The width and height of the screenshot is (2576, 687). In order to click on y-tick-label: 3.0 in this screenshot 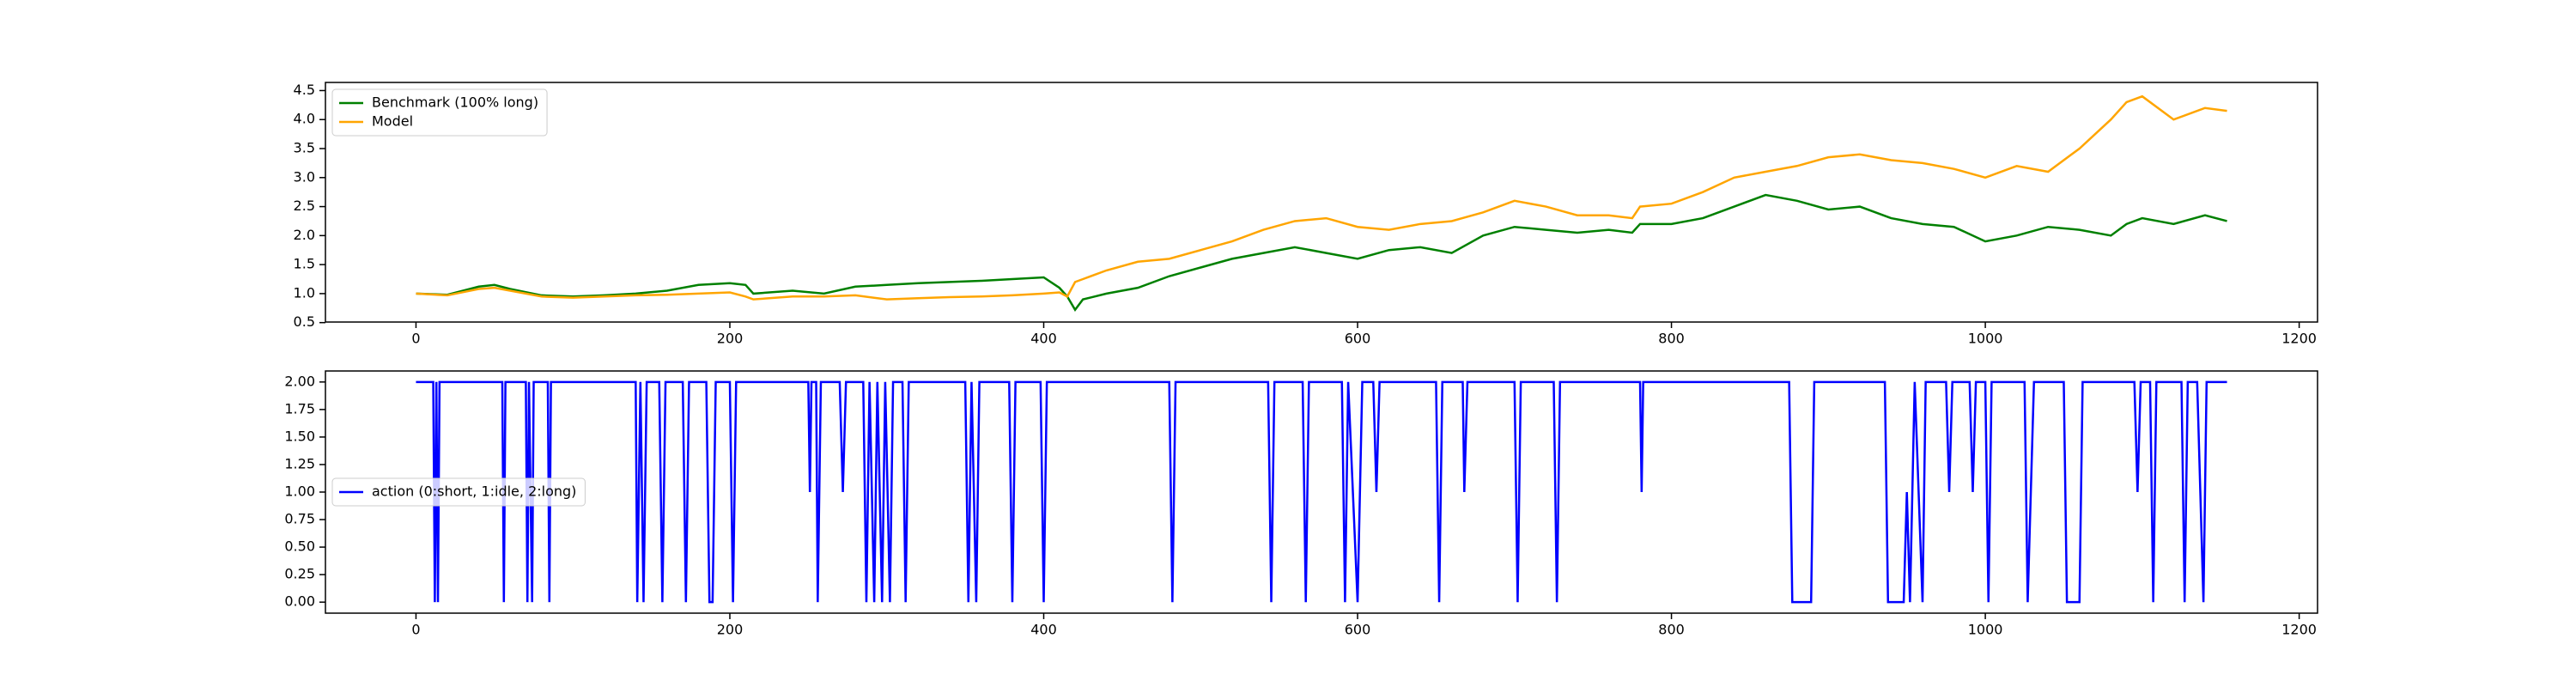, I will do `click(304, 176)`.